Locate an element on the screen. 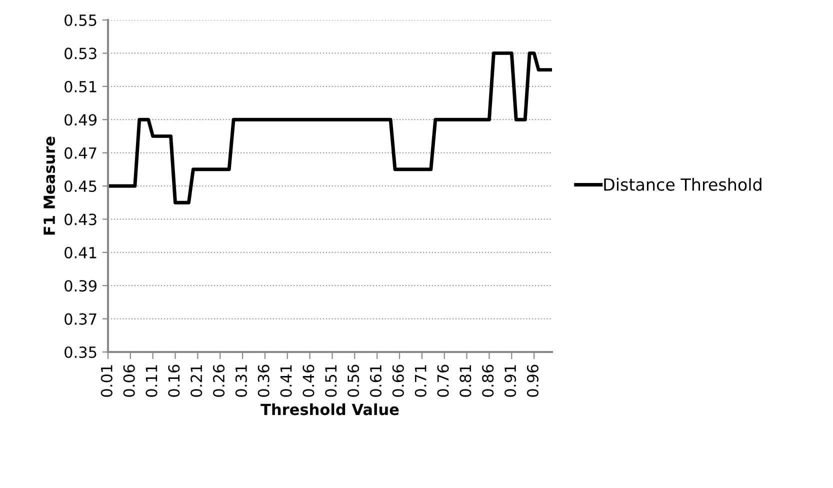  y-tick-label: 0.55 is located at coordinates (80, 20).